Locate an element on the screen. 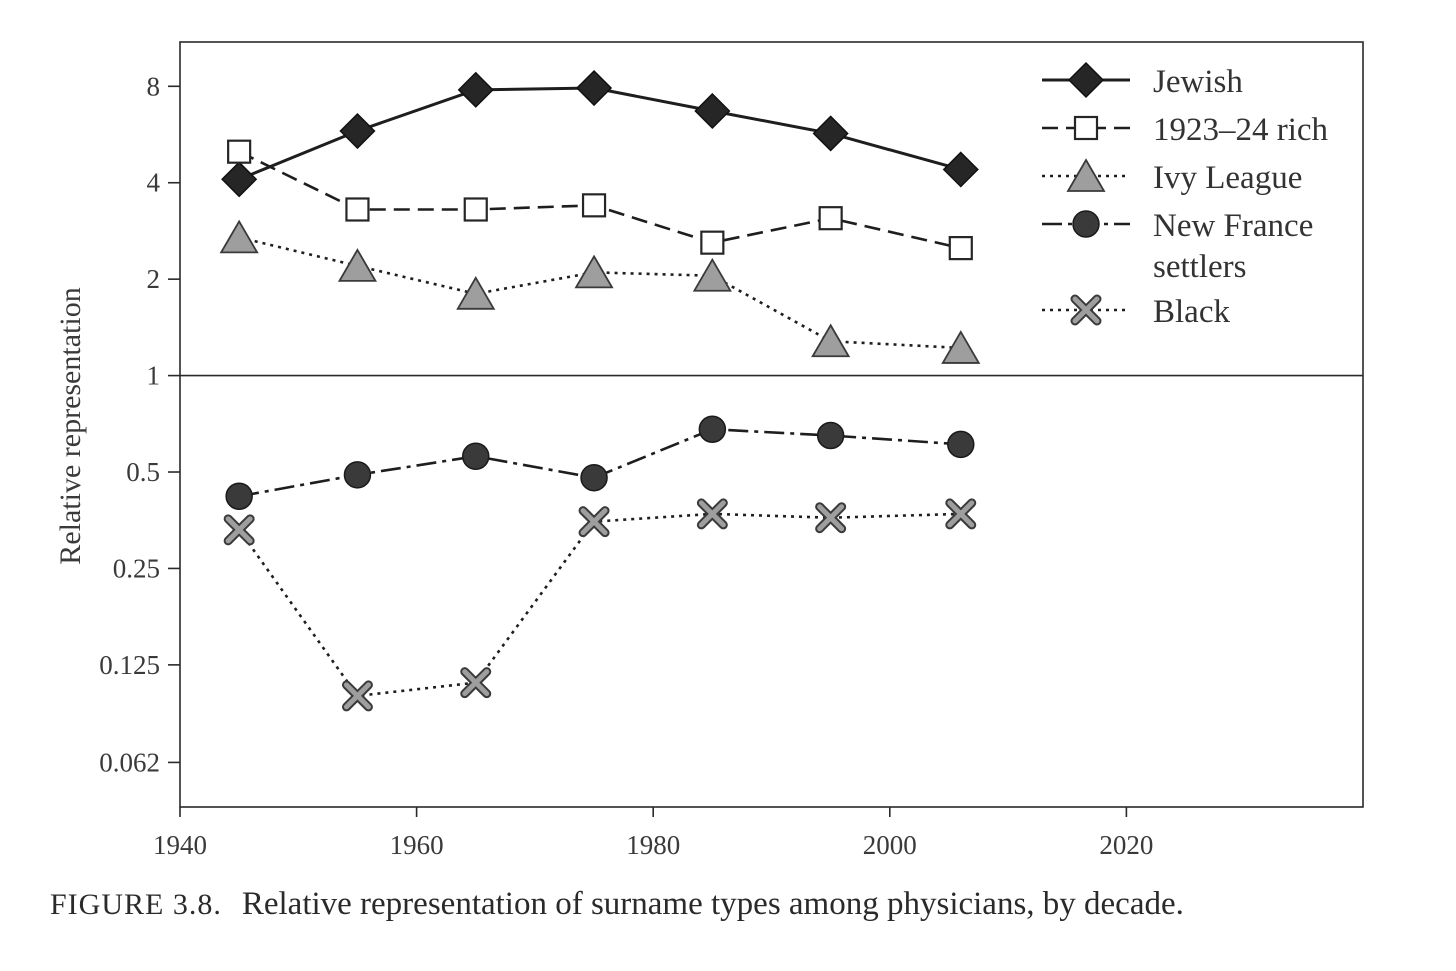 Image resolution: width=1456 pixels, height=971 pixels. x-tick-label: 2000 is located at coordinates (890, 845).